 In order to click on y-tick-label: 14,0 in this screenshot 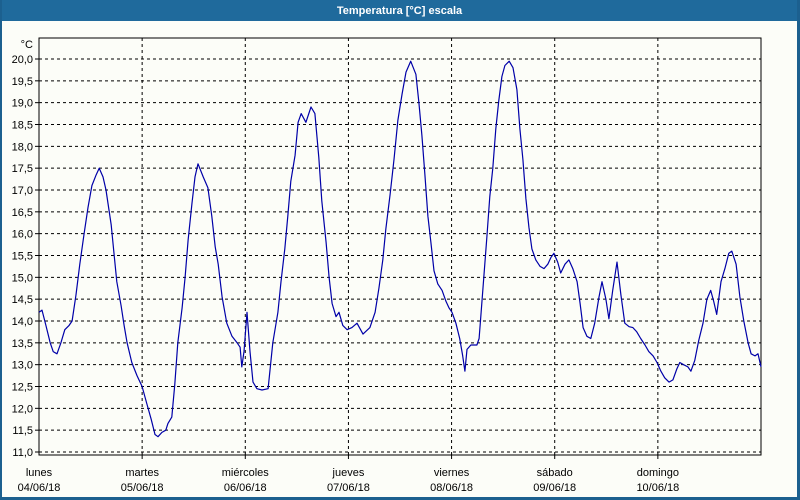, I will do `click(22, 322)`.